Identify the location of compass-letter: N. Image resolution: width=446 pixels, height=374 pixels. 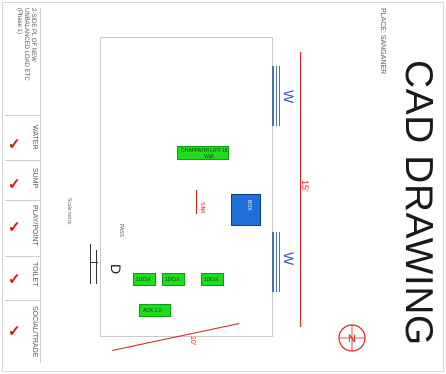
(352, 339).